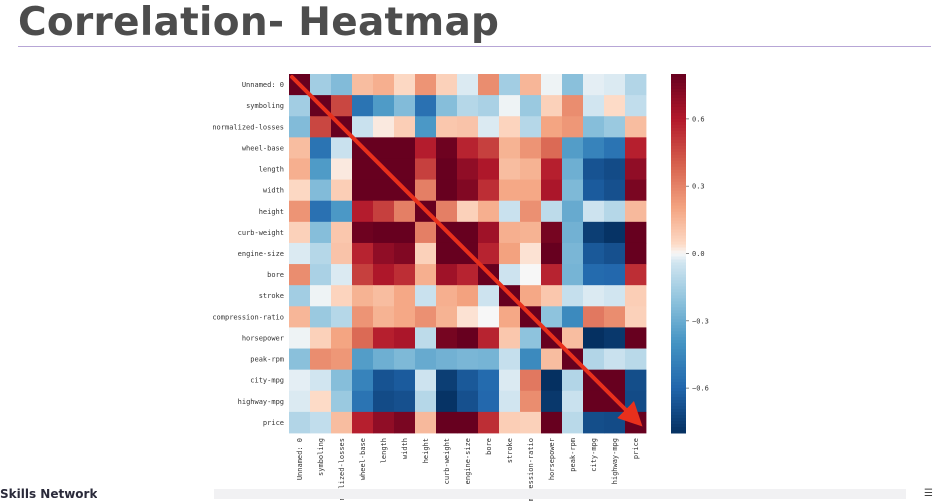  What do you see at coordinates (573, 455) in the screenshot?
I see `x-tick-label: peak-rpm` at bounding box center [573, 455].